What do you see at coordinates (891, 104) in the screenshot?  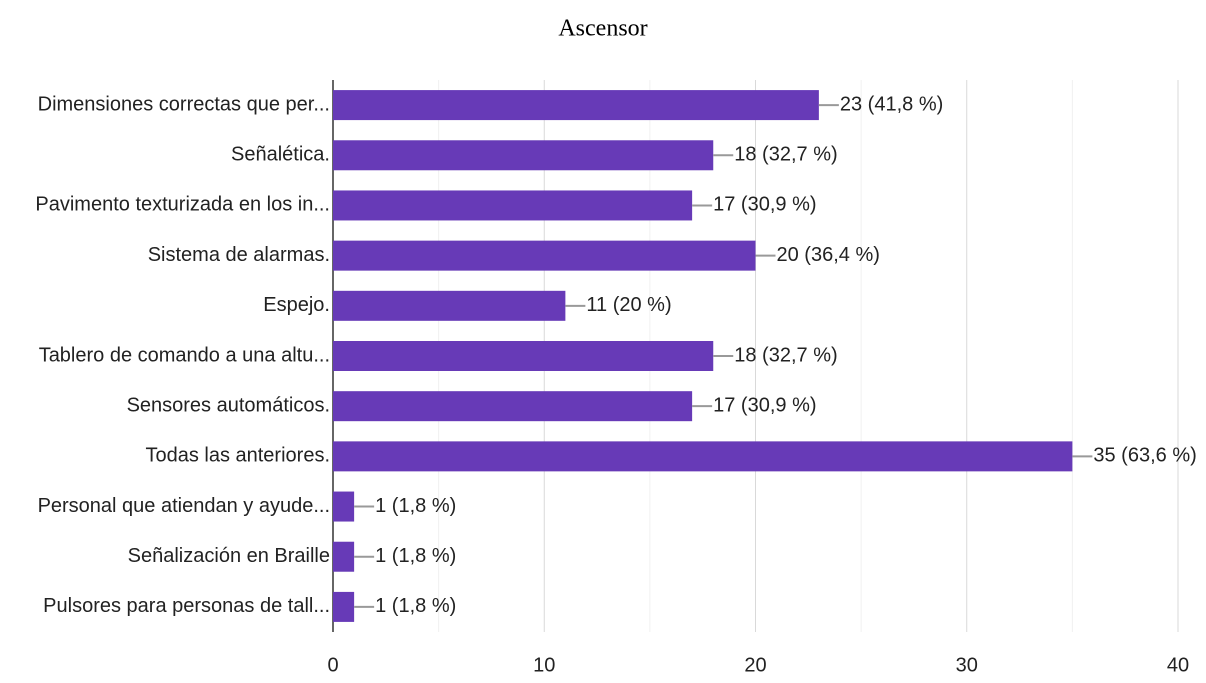 I see `value-label: 23 (41,8 %)` at bounding box center [891, 104].